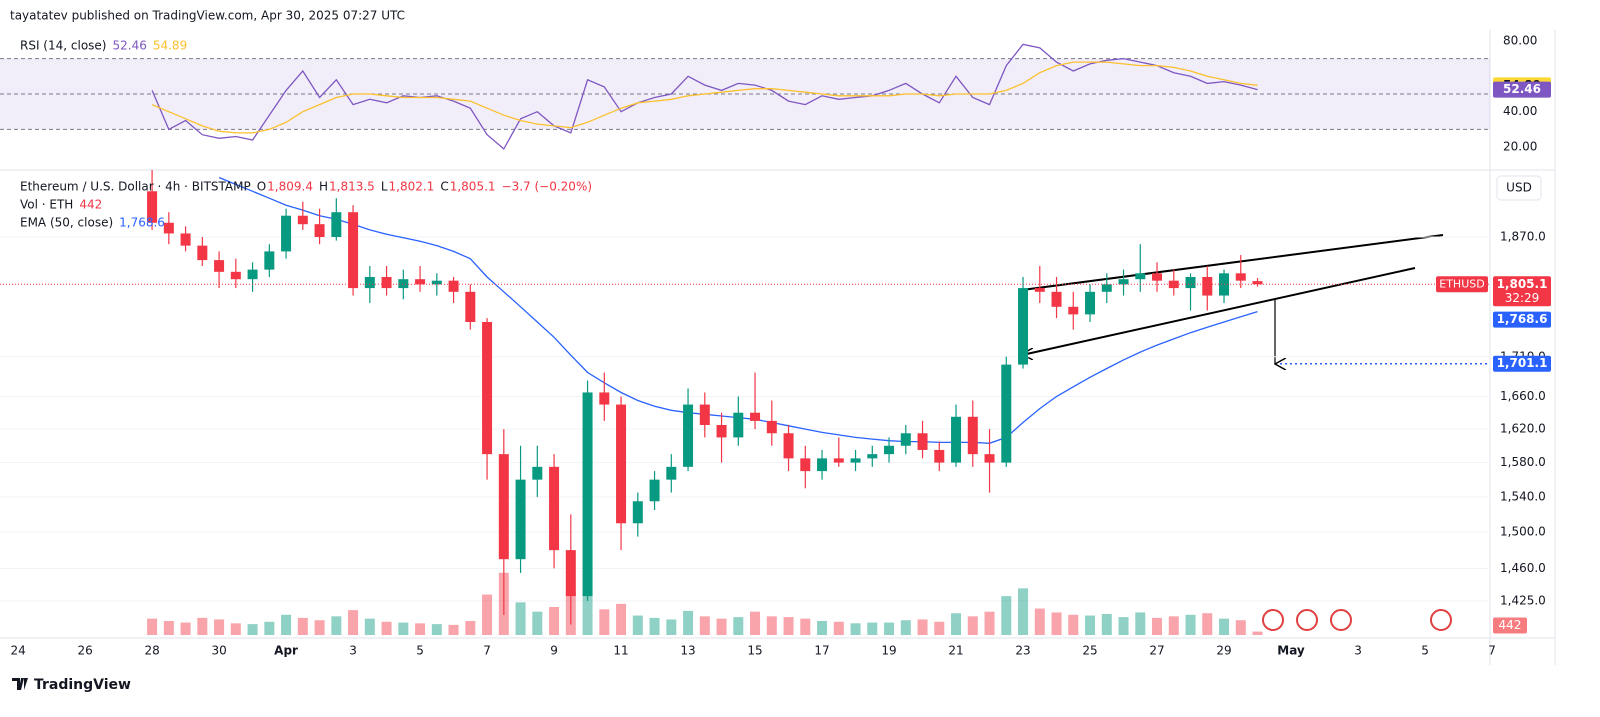  Describe the element at coordinates (1523, 396) in the screenshot. I see `y-tick-label: 1,660.0` at that location.